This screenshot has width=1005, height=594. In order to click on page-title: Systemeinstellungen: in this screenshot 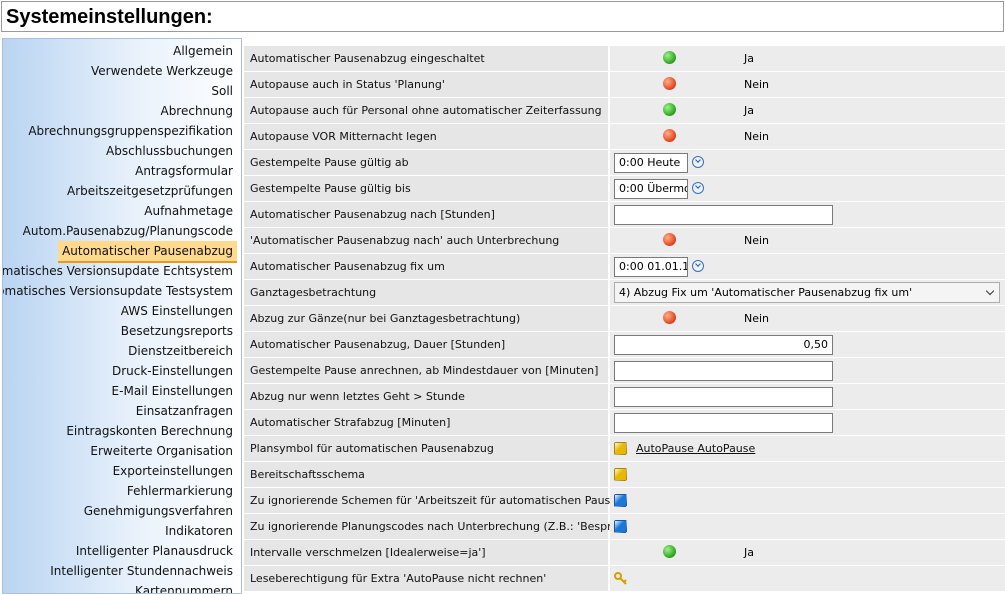, I will do `click(502, 16)`.